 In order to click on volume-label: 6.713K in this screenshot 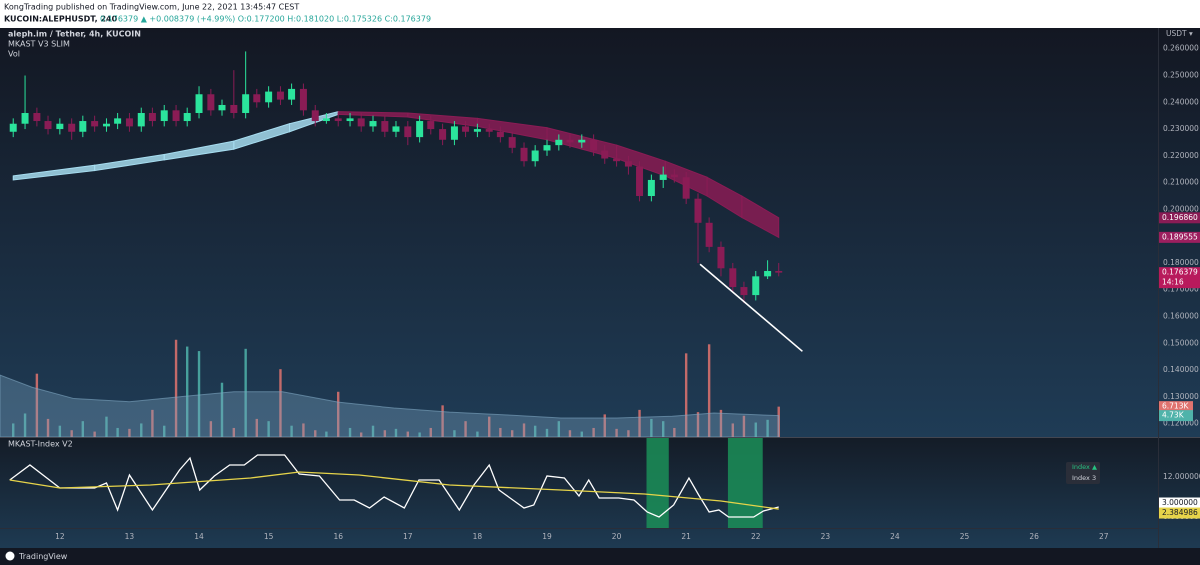, I will do `click(1175, 406)`.